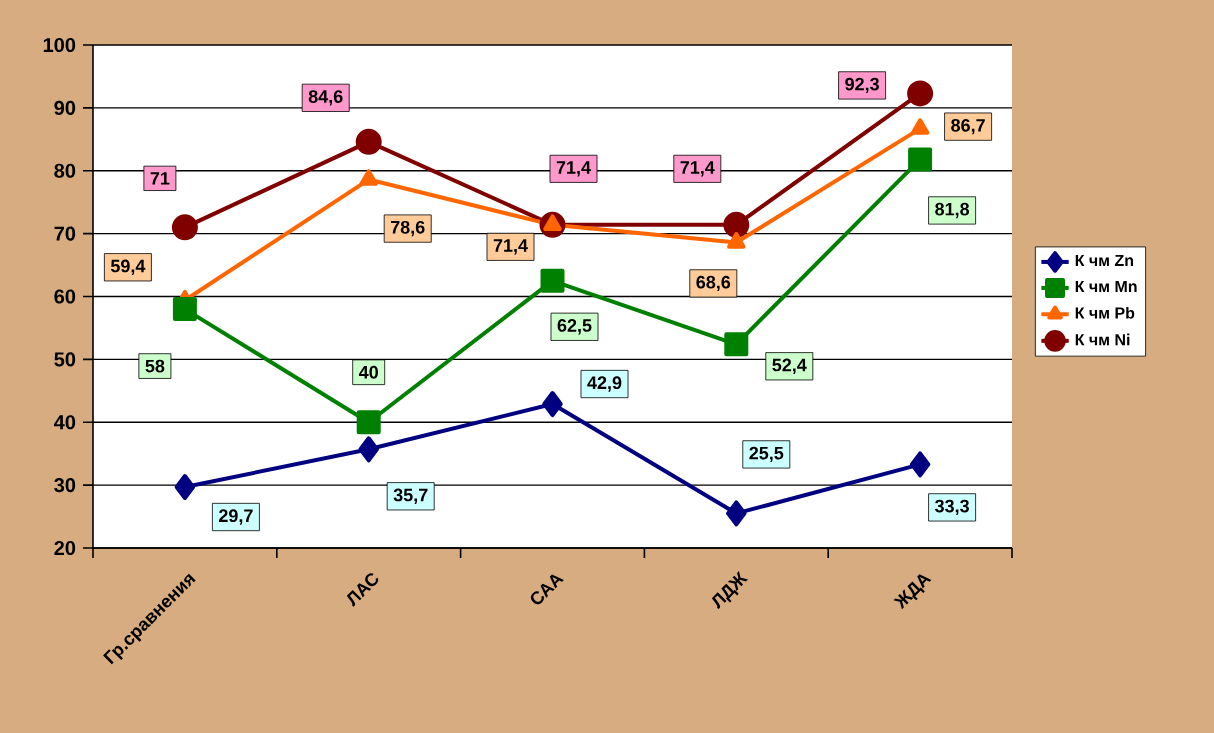 The image size is (1214, 733). I want to click on y-tick-label: 90, so click(65, 107).